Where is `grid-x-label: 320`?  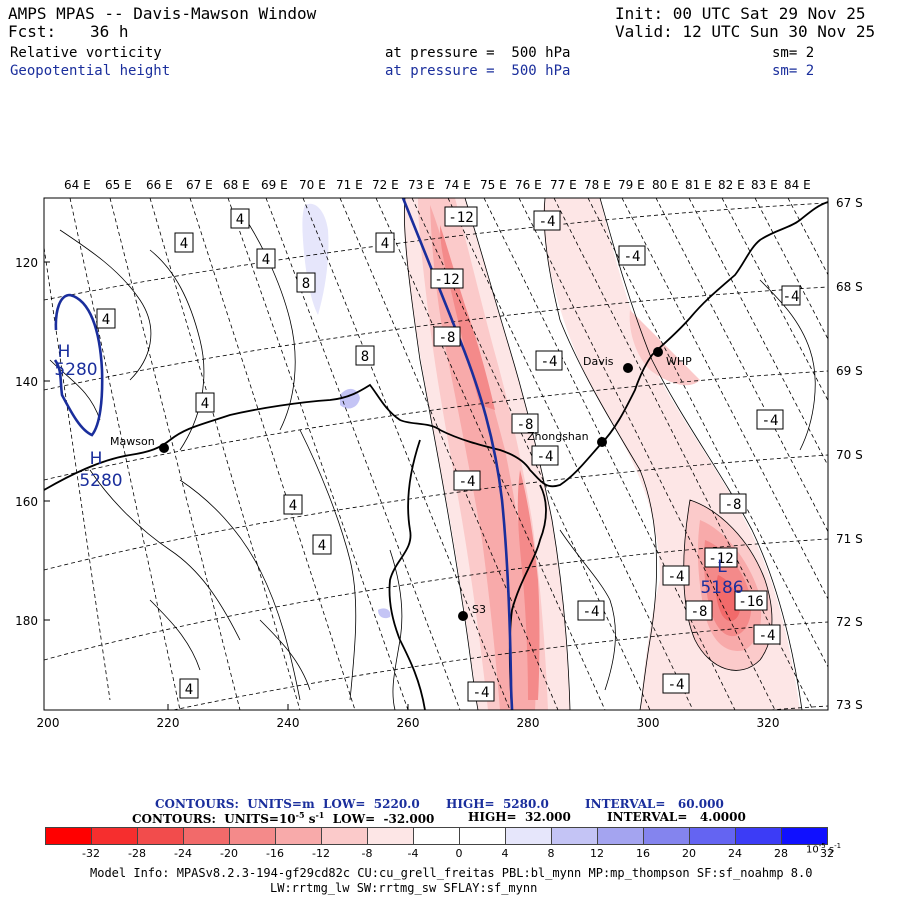 grid-x-label: 320 is located at coordinates (768, 723).